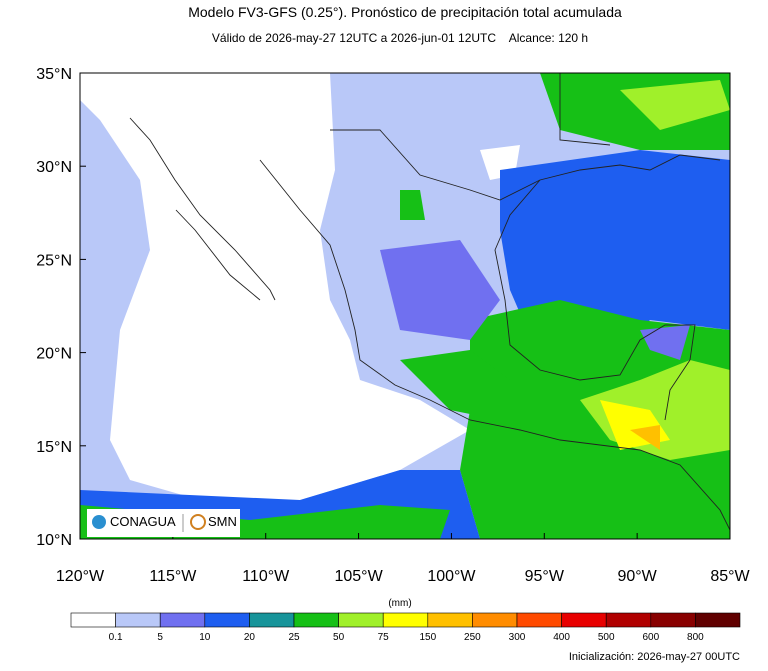 Image resolution: width=768 pixels, height=671 pixels. What do you see at coordinates (80, 576) in the screenshot?
I see `lon-tick-label: 120°W` at bounding box center [80, 576].